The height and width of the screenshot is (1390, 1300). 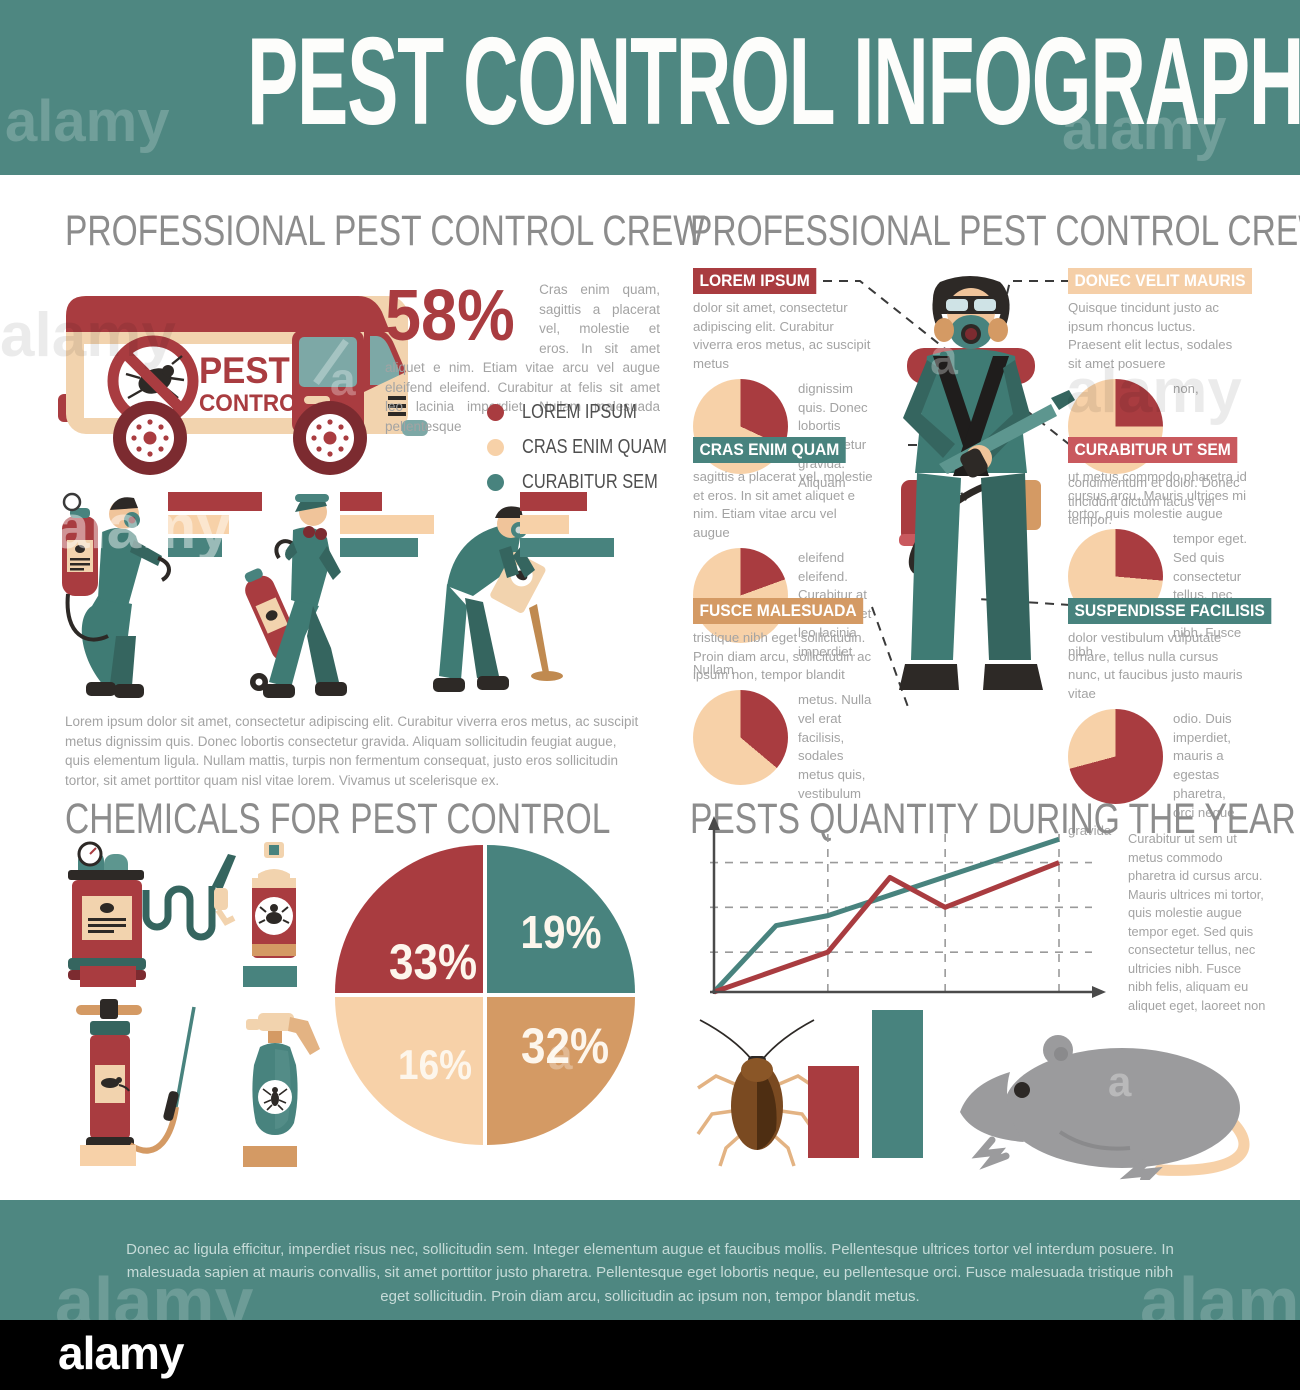 I want to click on worker-pouring-illustration, so click(x=498, y=599).